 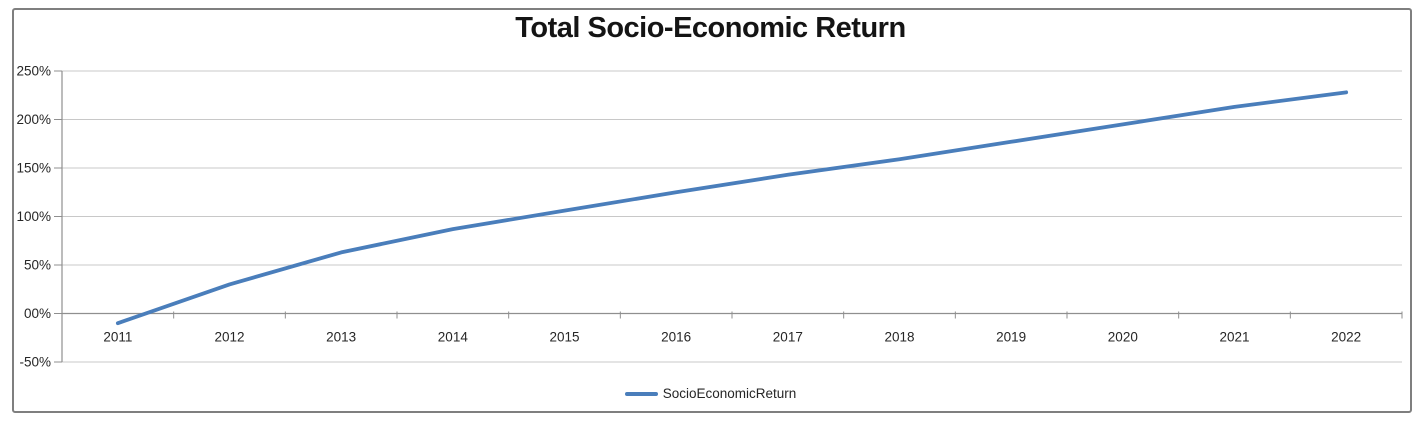 What do you see at coordinates (37, 313) in the screenshot?
I see `y-axis-label: 00%` at bounding box center [37, 313].